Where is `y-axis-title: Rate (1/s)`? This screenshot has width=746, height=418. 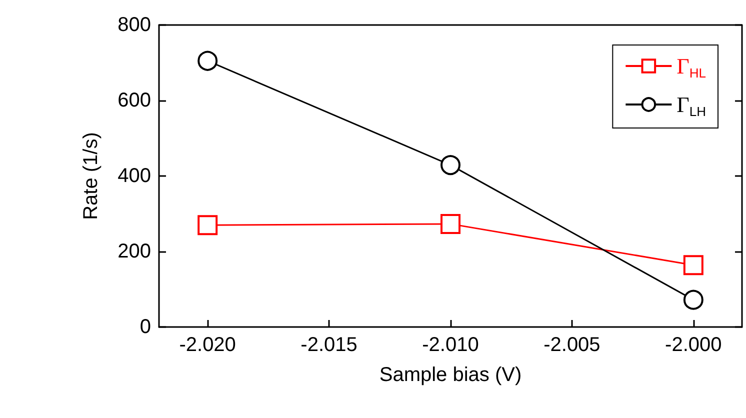 y-axis-title: Rate (1/s) is located at coordinates (91, 176).